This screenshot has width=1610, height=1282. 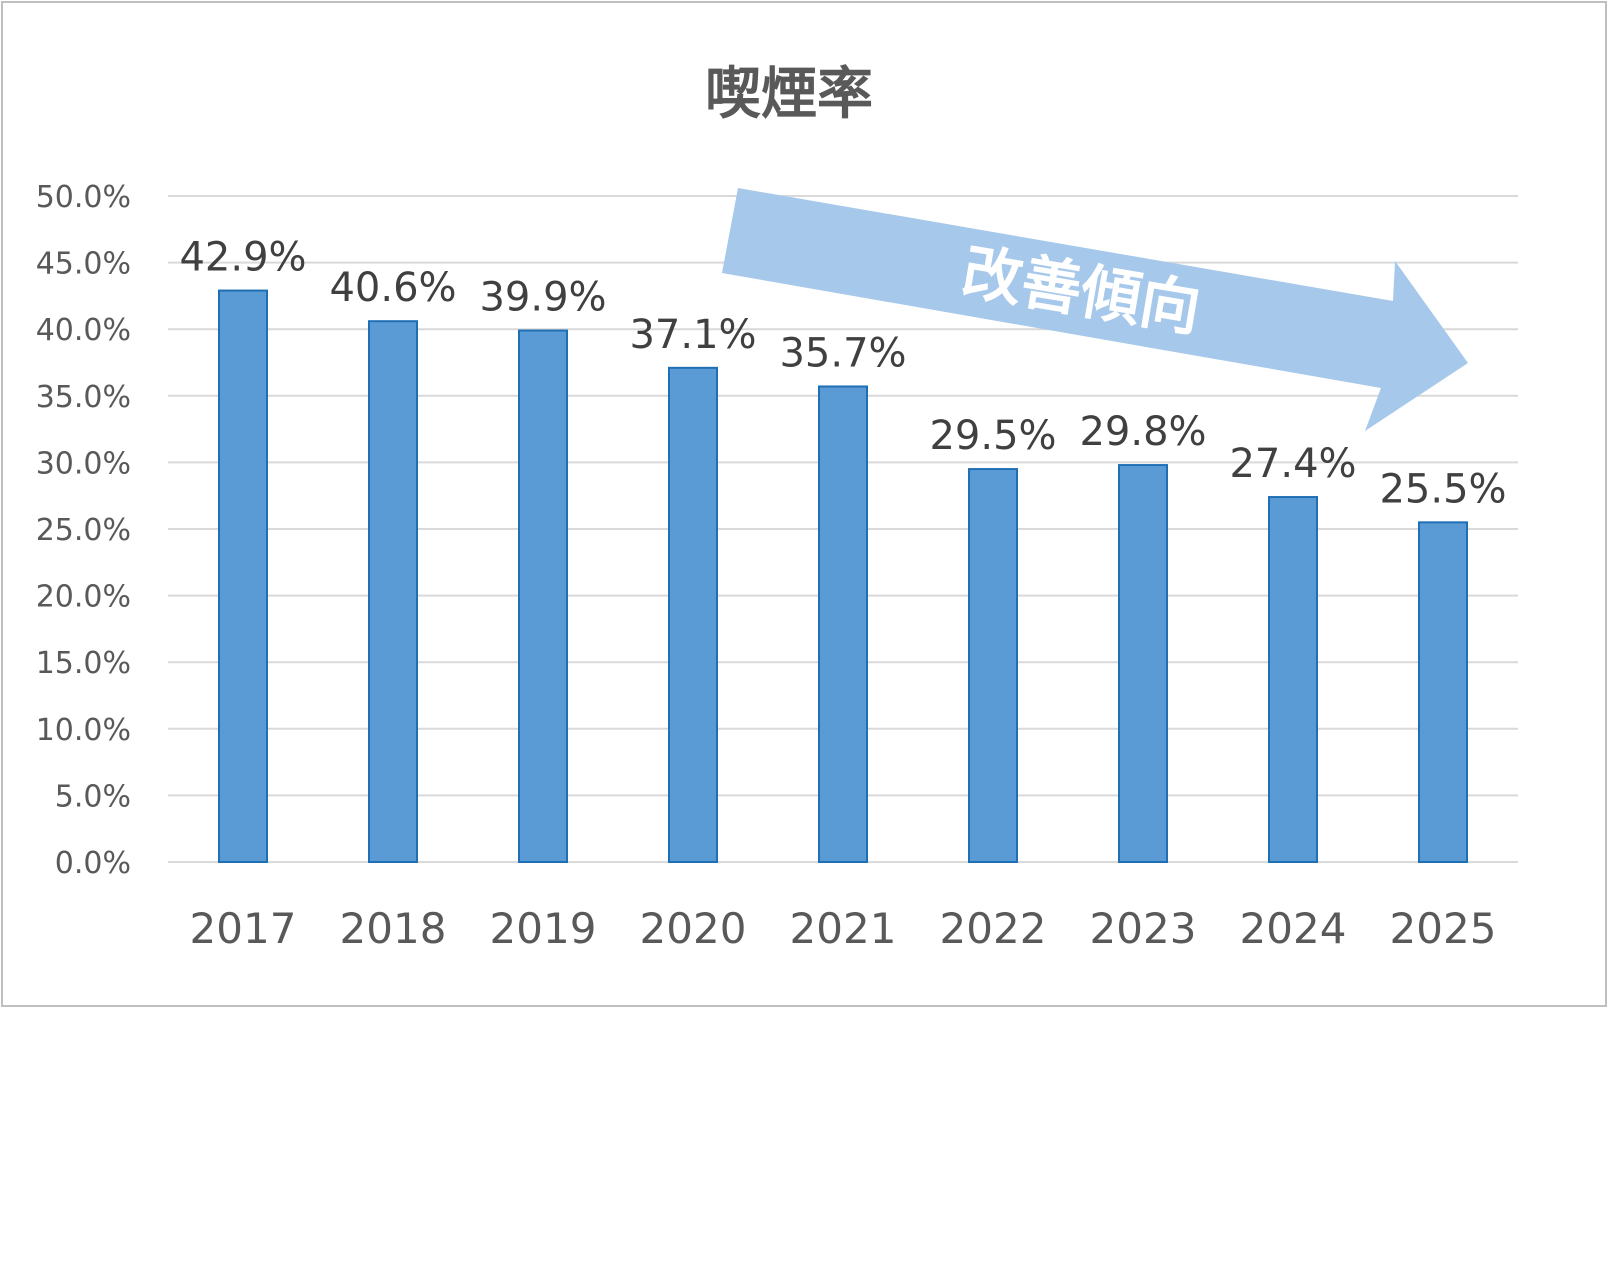 What do you see at coordinates (993, 665) in the screenshot?
I see `bar-2022` at bounding box center [993, 665].